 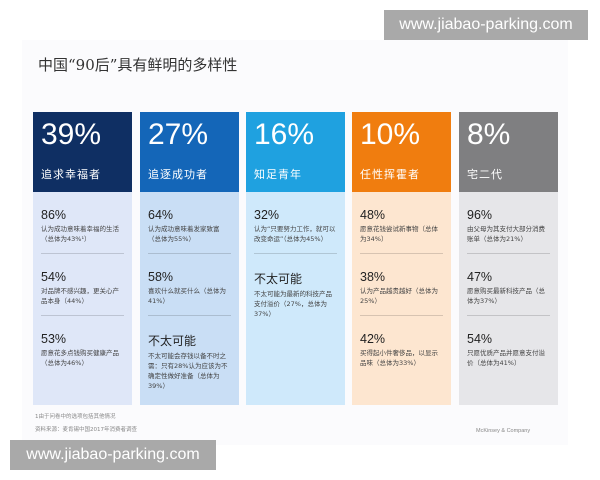 I want to click on stat-value: 53%, so click(x=54, y=339).